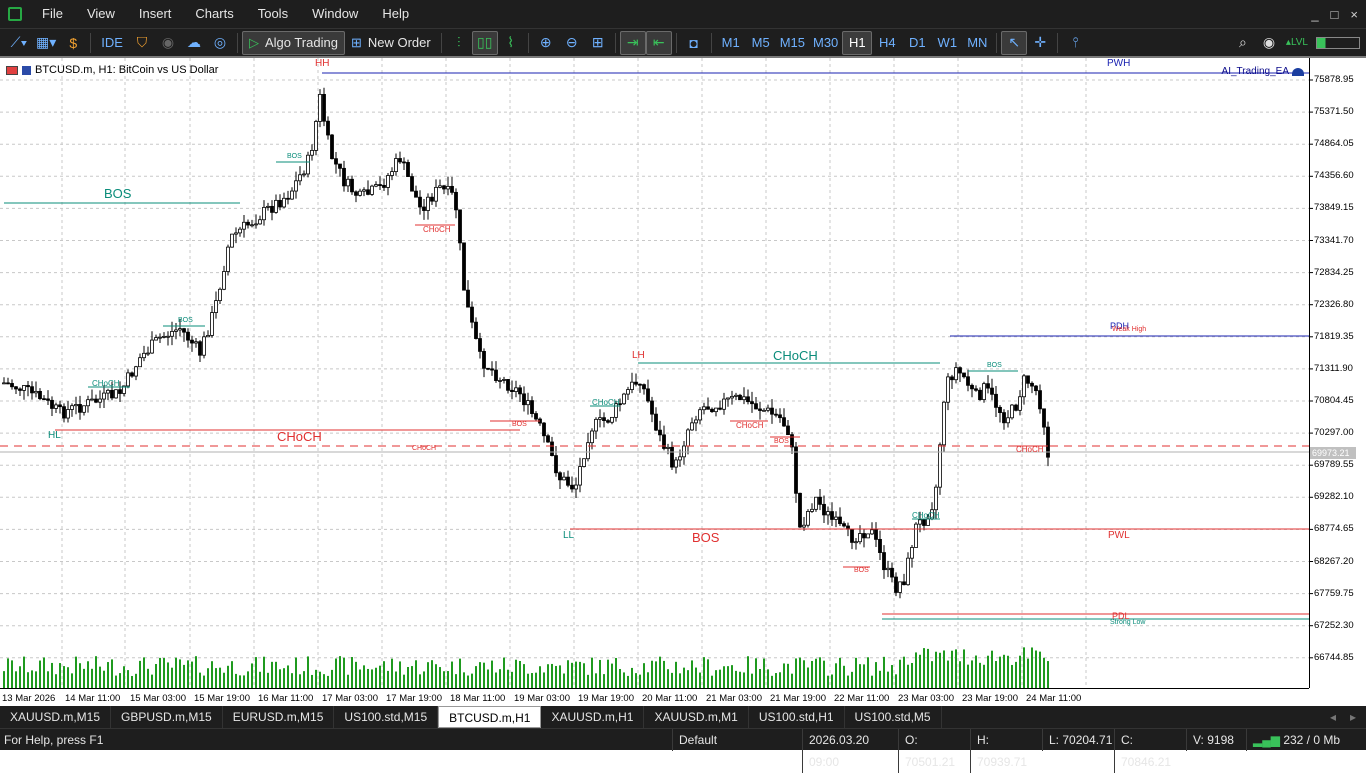 The width and height of the screenshot is (1366, 773). I want to click on minimize-button: _, so click(1315, 14).